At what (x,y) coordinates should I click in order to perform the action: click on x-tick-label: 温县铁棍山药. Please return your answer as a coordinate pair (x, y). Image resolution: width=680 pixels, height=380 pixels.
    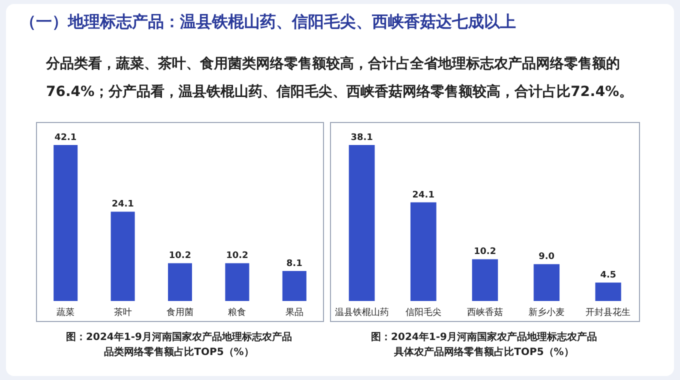
    Looking at the image, I should click on (361, 312).